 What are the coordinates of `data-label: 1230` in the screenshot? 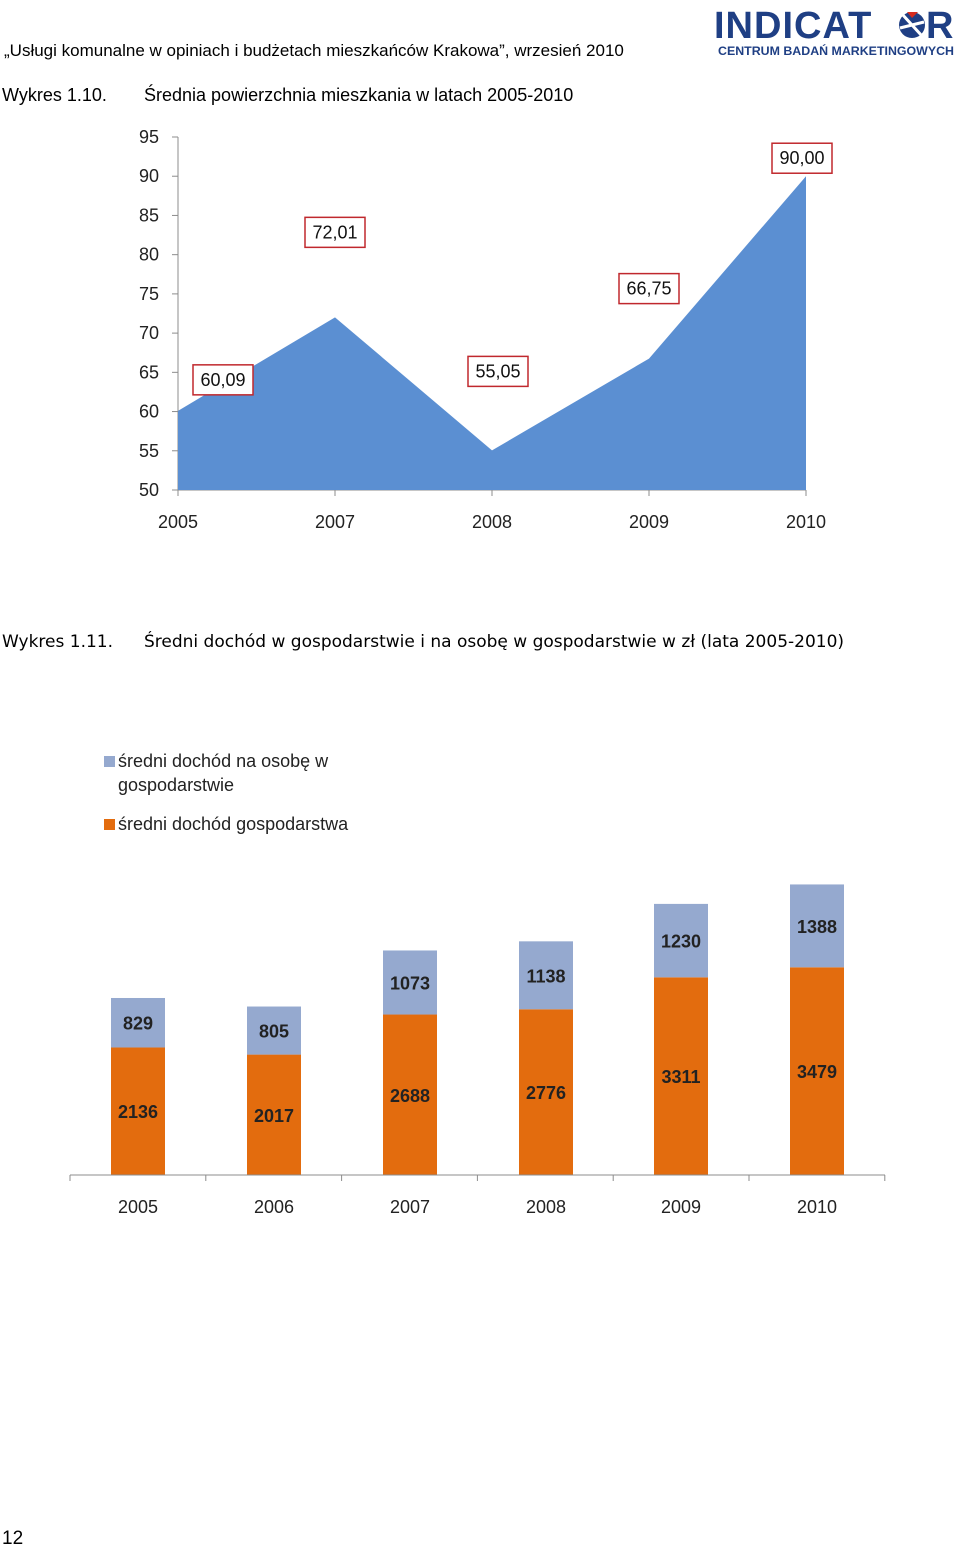 It's located at (681, 942).